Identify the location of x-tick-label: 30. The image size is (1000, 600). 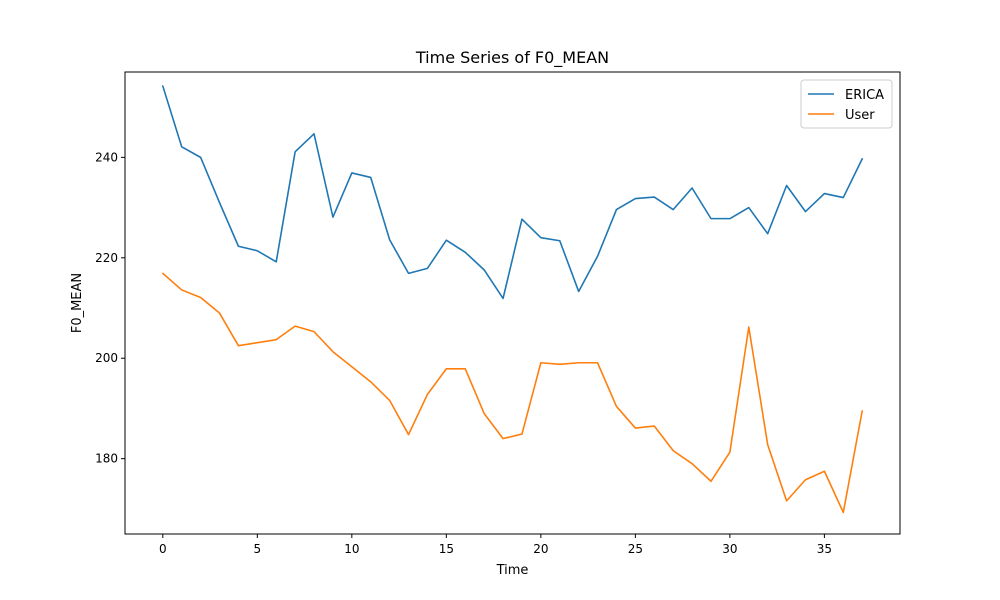
(729, 549).